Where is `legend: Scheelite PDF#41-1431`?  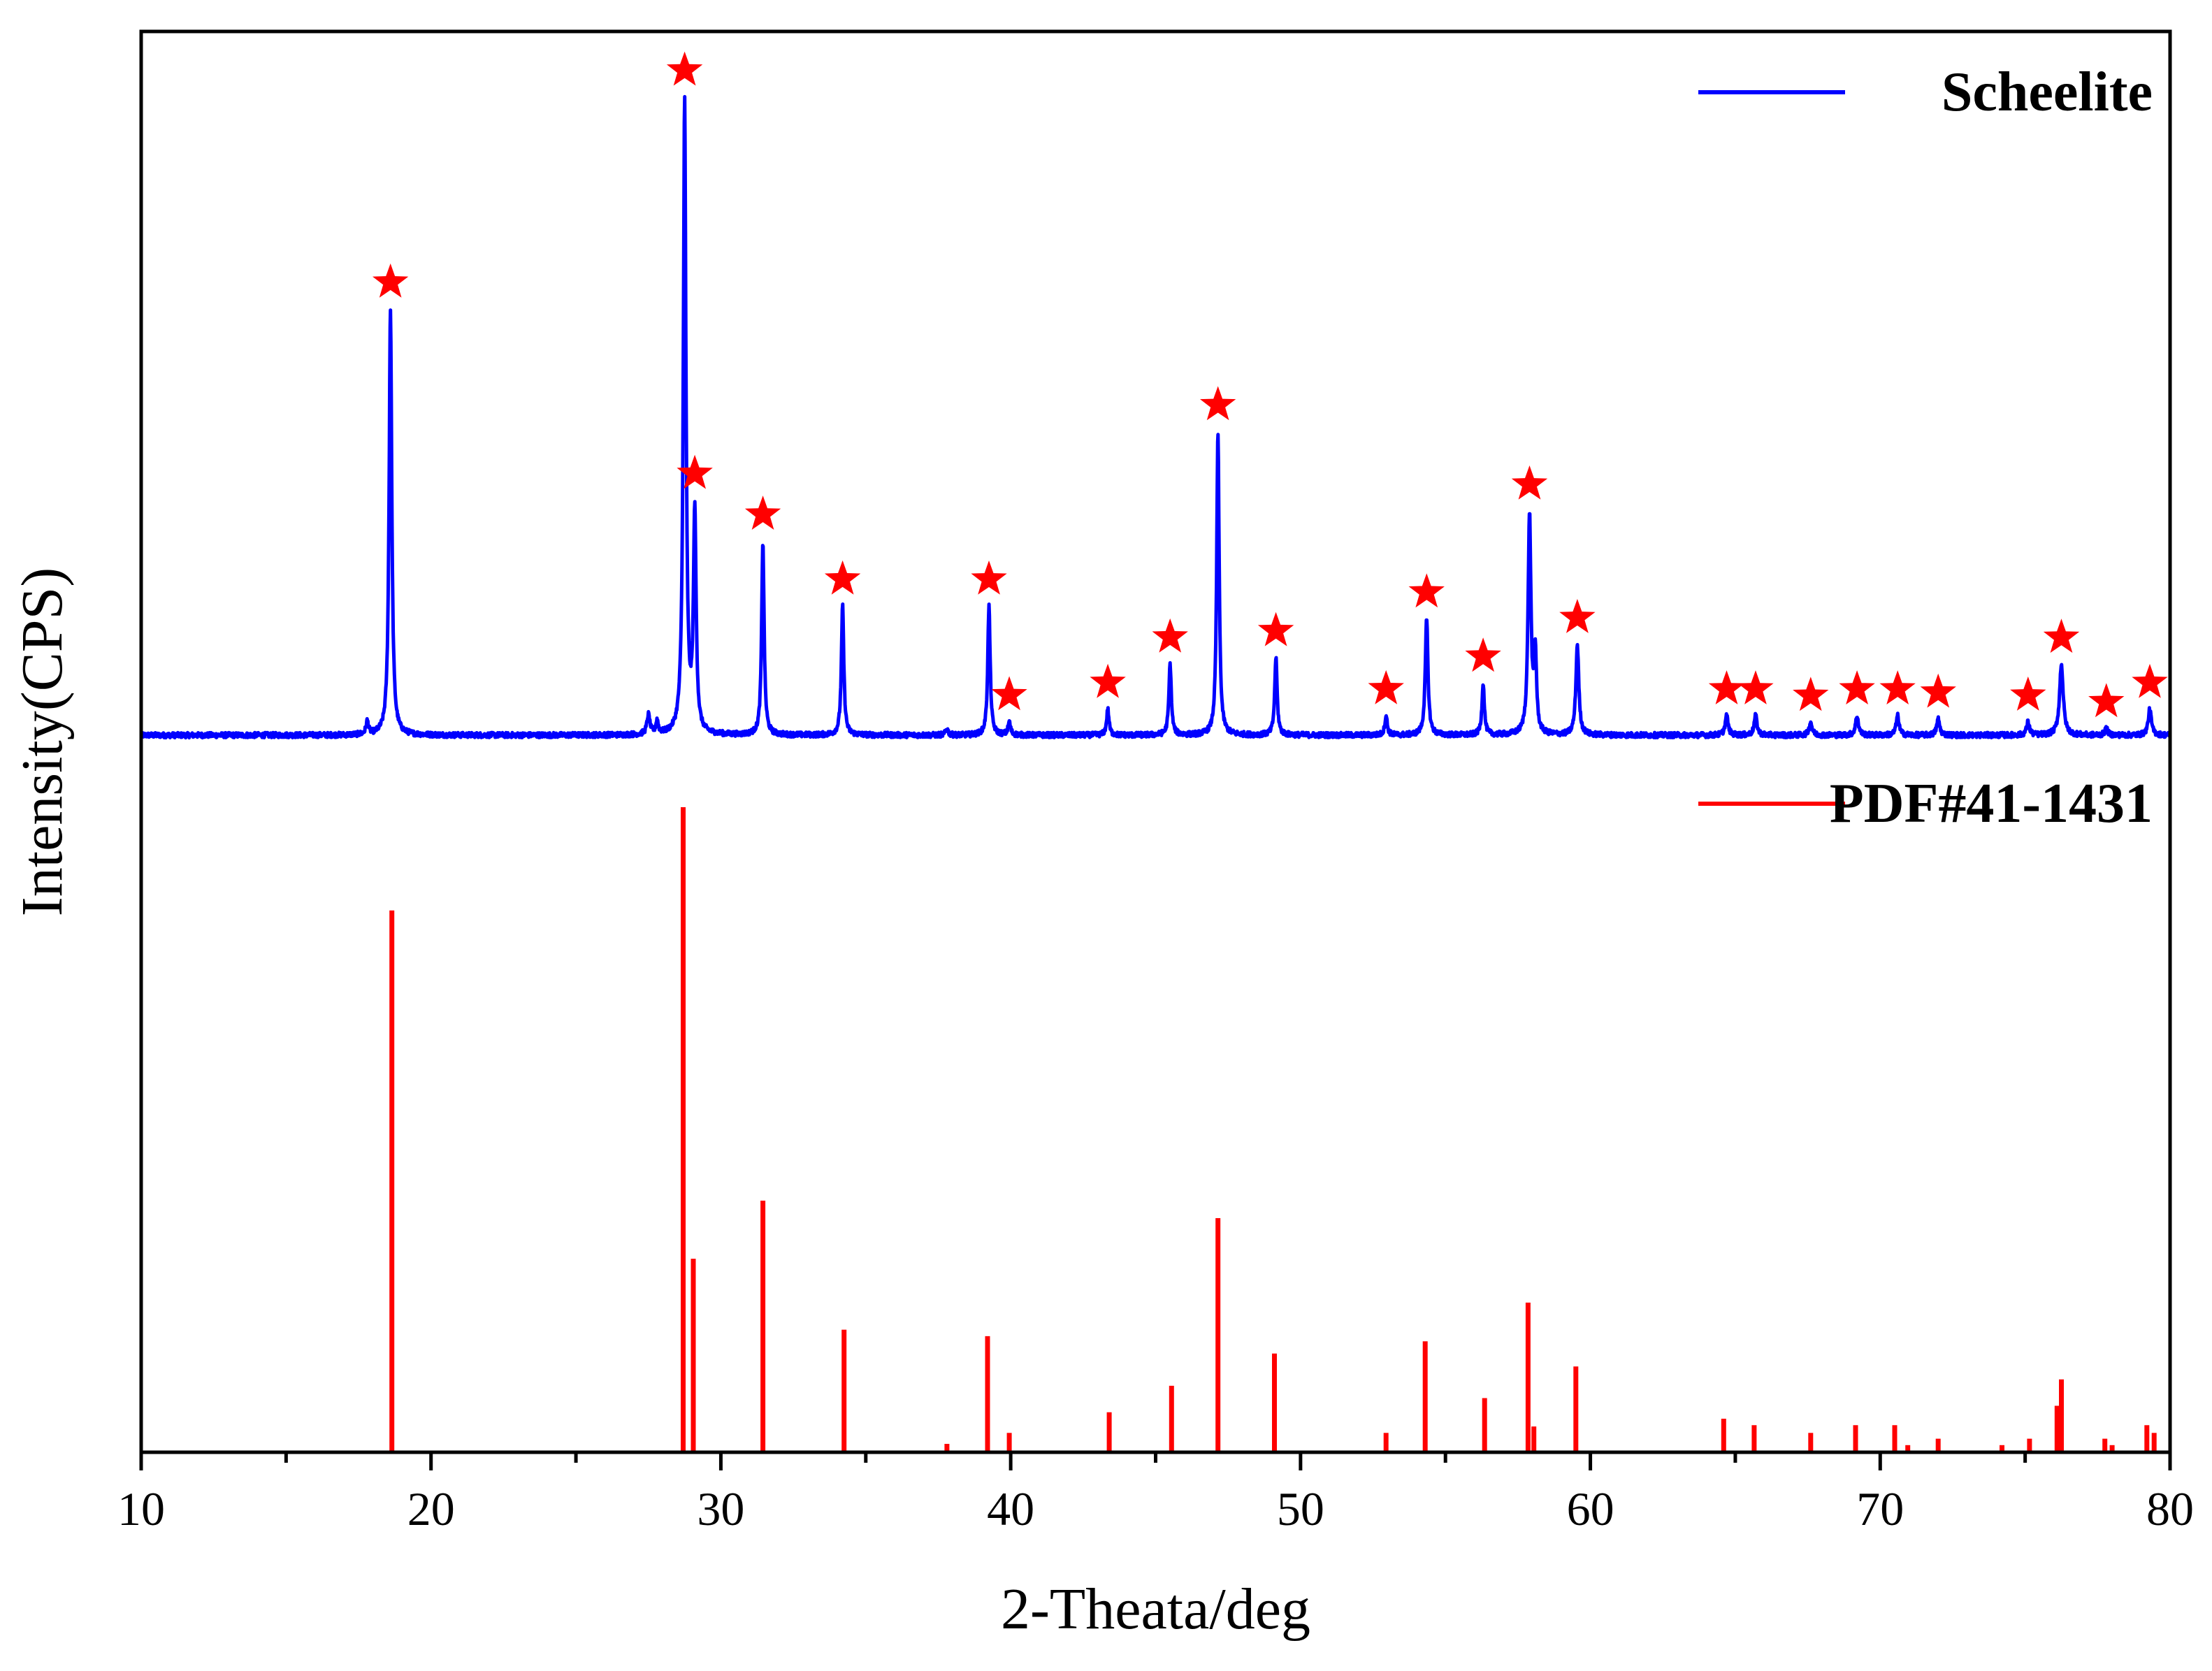
legend: Scheelite PDF#41-1431 is located at coordinates (1925, 448).